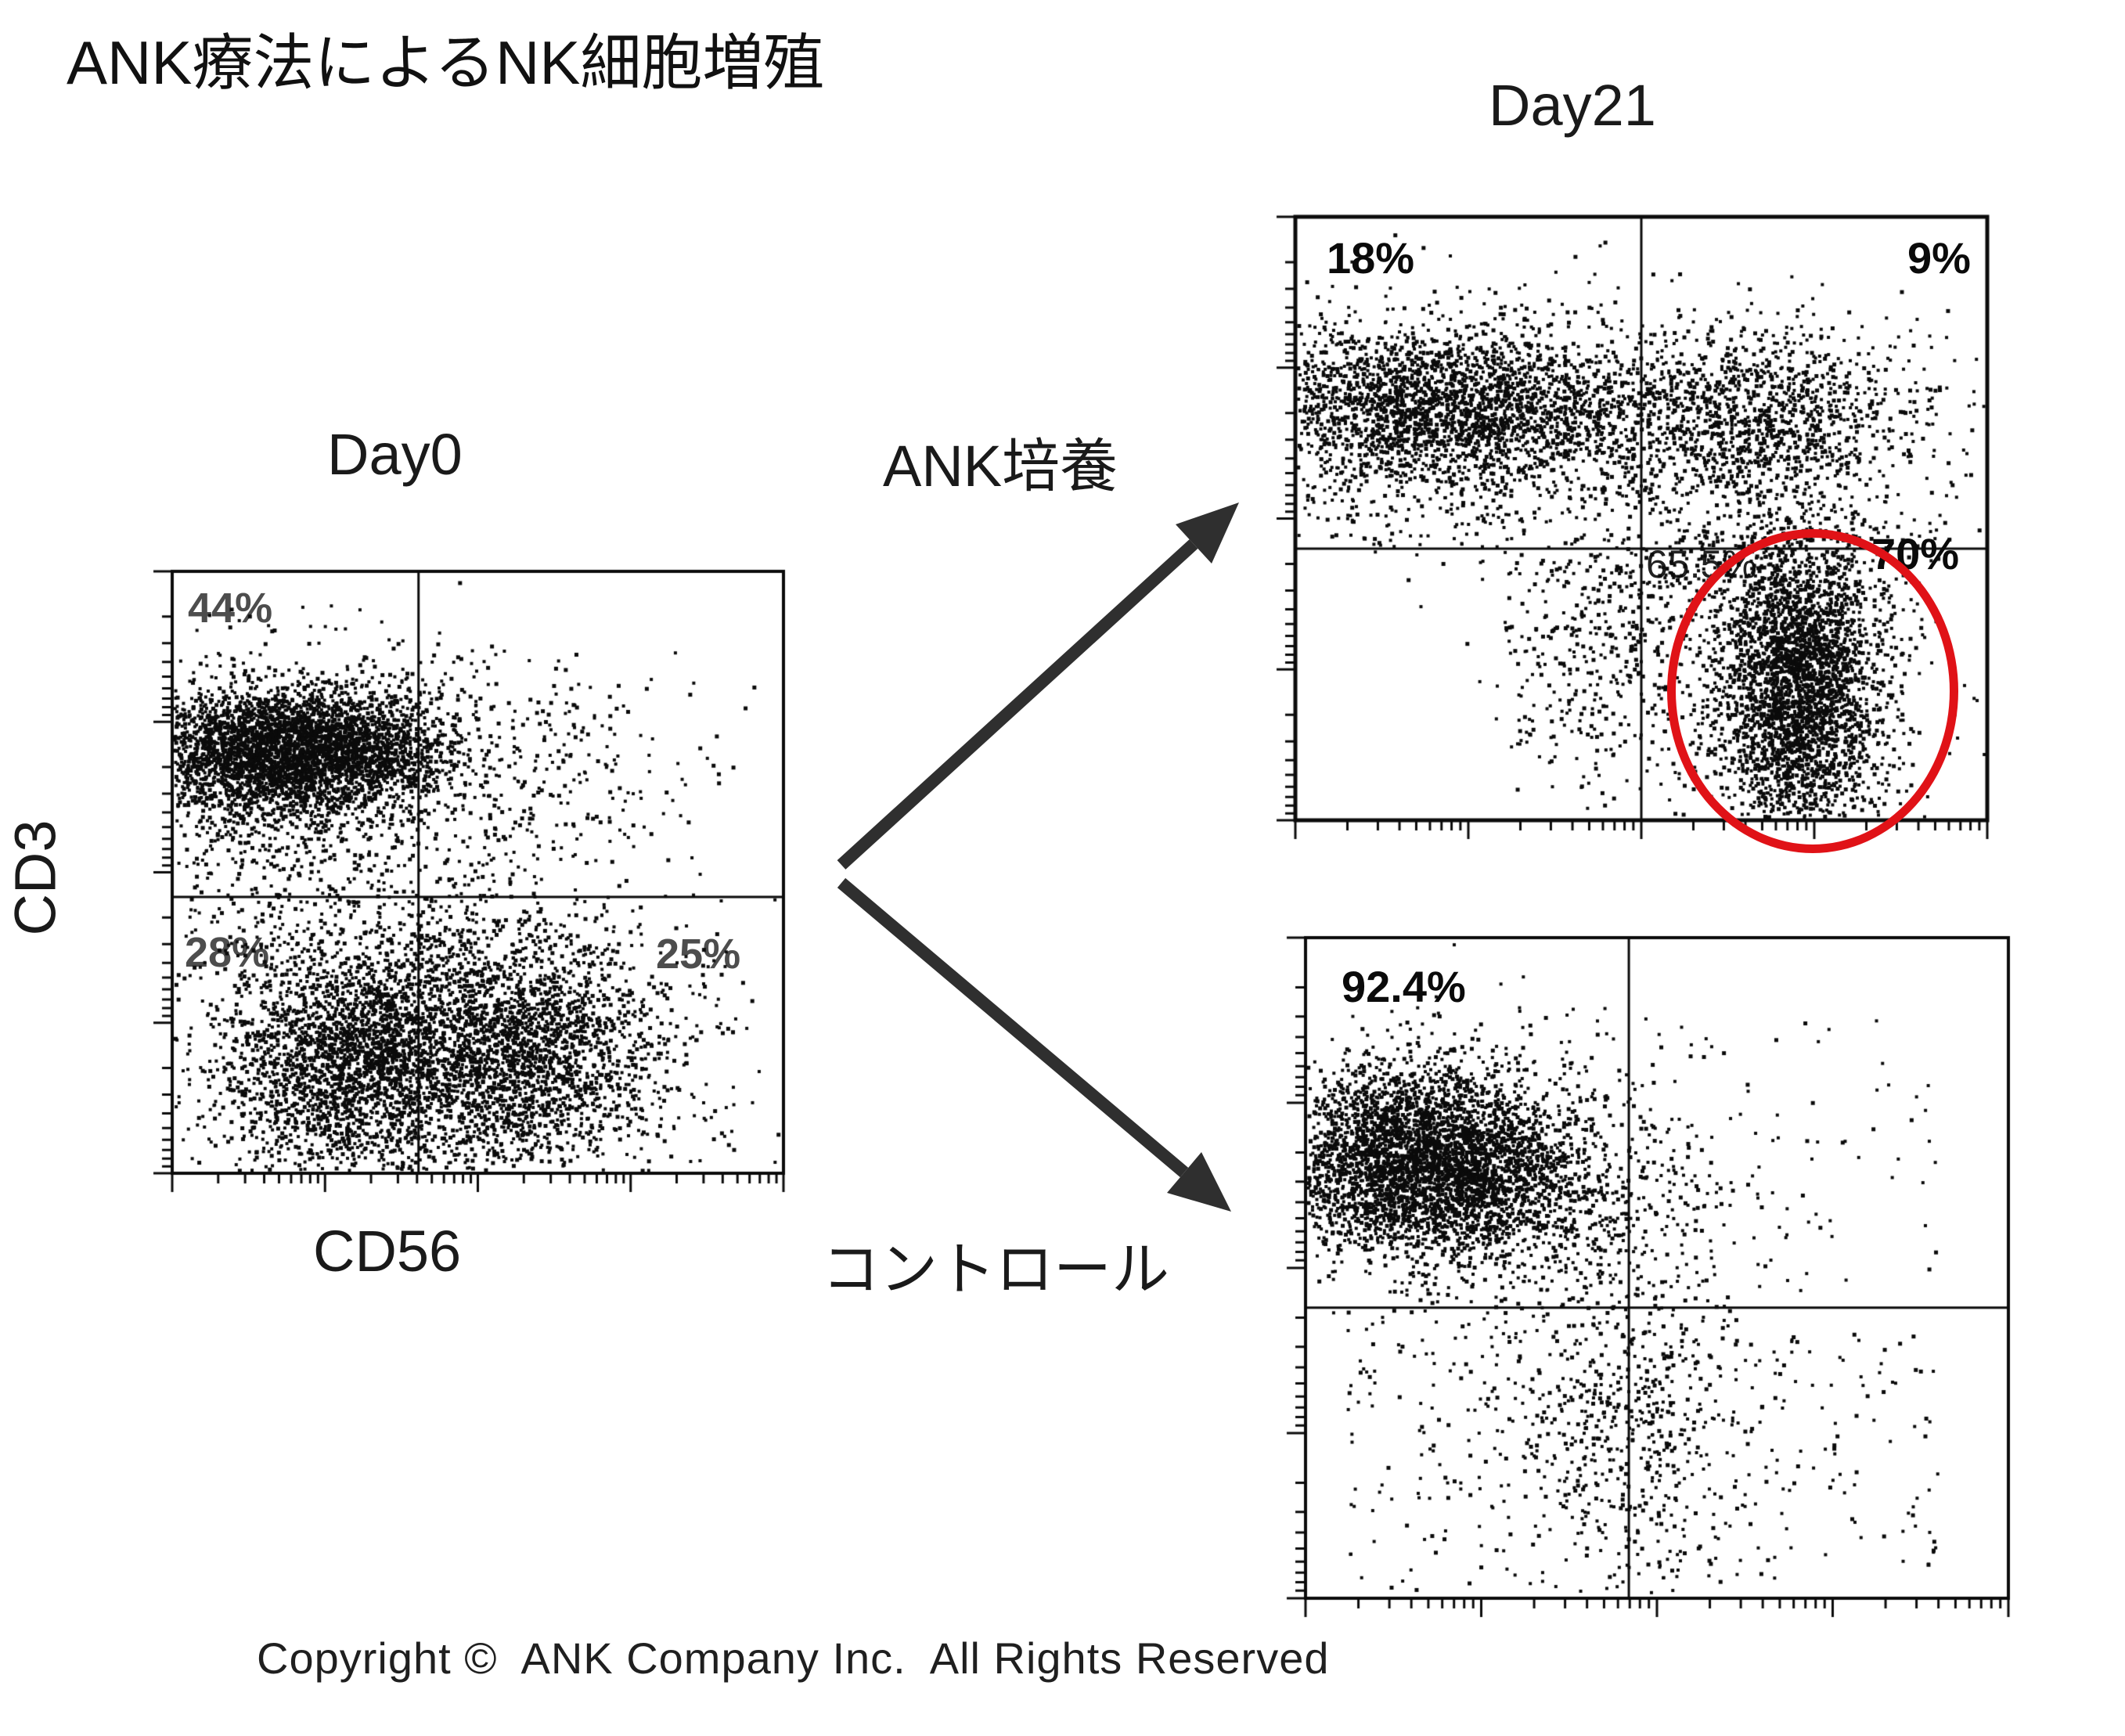 Image resolution: width=2125 pixels, height=1736 pixels. What do you see at coordinates (1572, 105) in the screenshot?
I see `day21-title: Day21` at bounding box center [1572, 105].